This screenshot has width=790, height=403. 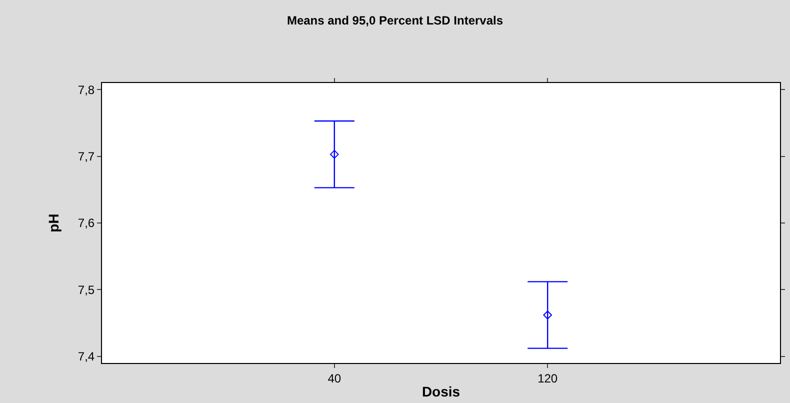 I want to click on chart-title: Means and 95,0 Percent LSD Intervals, so click(x=395, y=21).